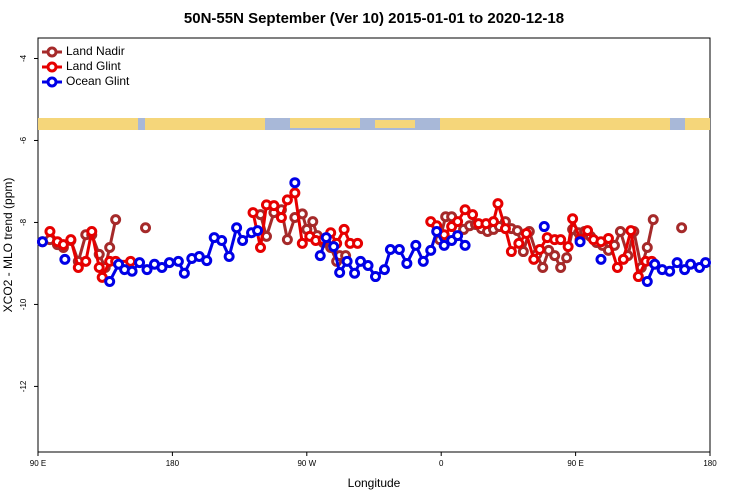 The width and height of the screenshot is (750, 500). What do you see at coordinates (8, 245) in the screenshot?
I see `y-axis-label: XCO2 - MLO trend (ppm)` at bounding box center [8, 245].